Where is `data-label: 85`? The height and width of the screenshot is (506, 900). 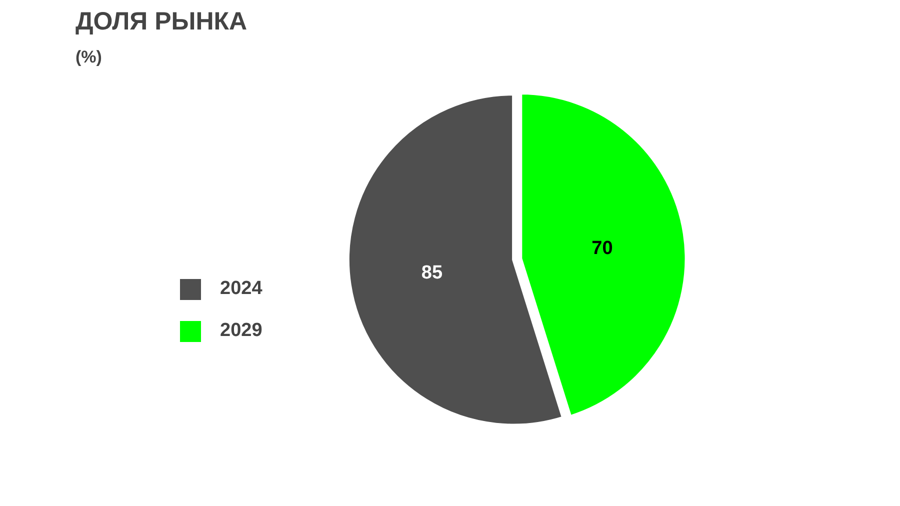 data-label: 85 is located at coordinates (432, 273).